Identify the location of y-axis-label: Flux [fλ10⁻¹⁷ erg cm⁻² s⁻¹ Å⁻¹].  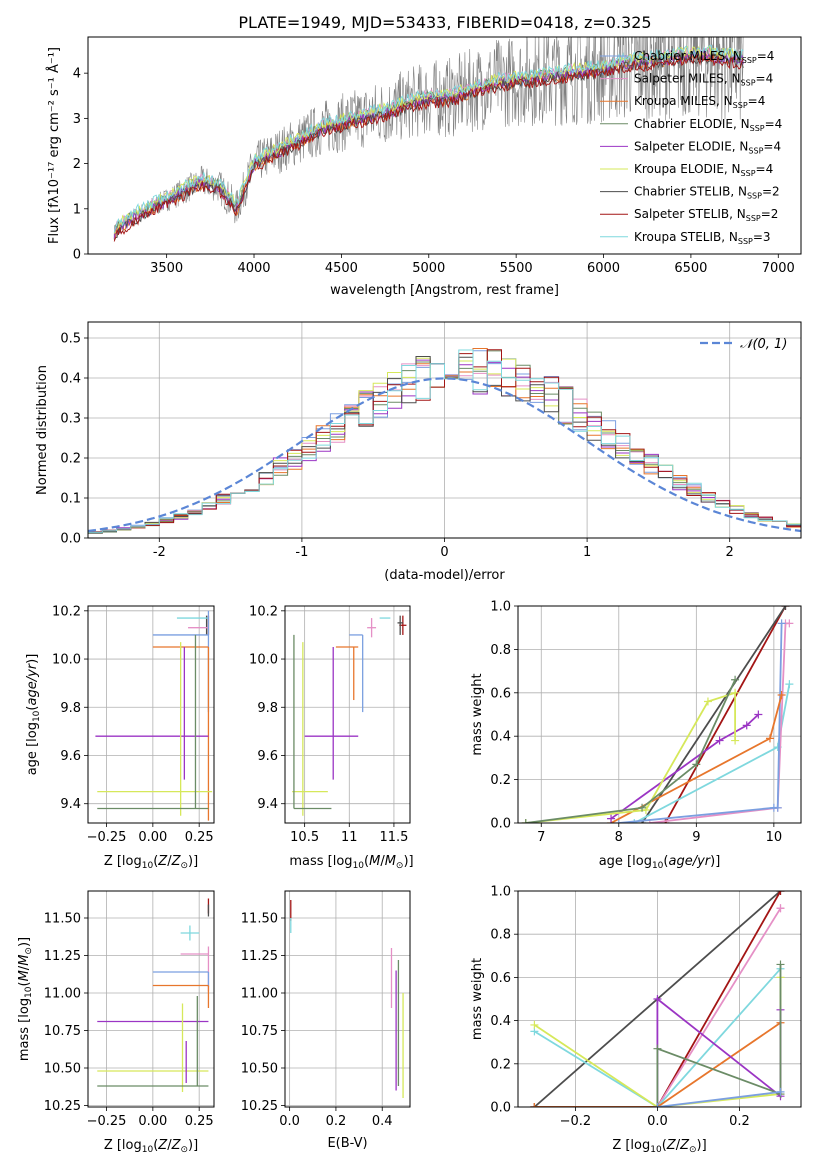
(54, 145).